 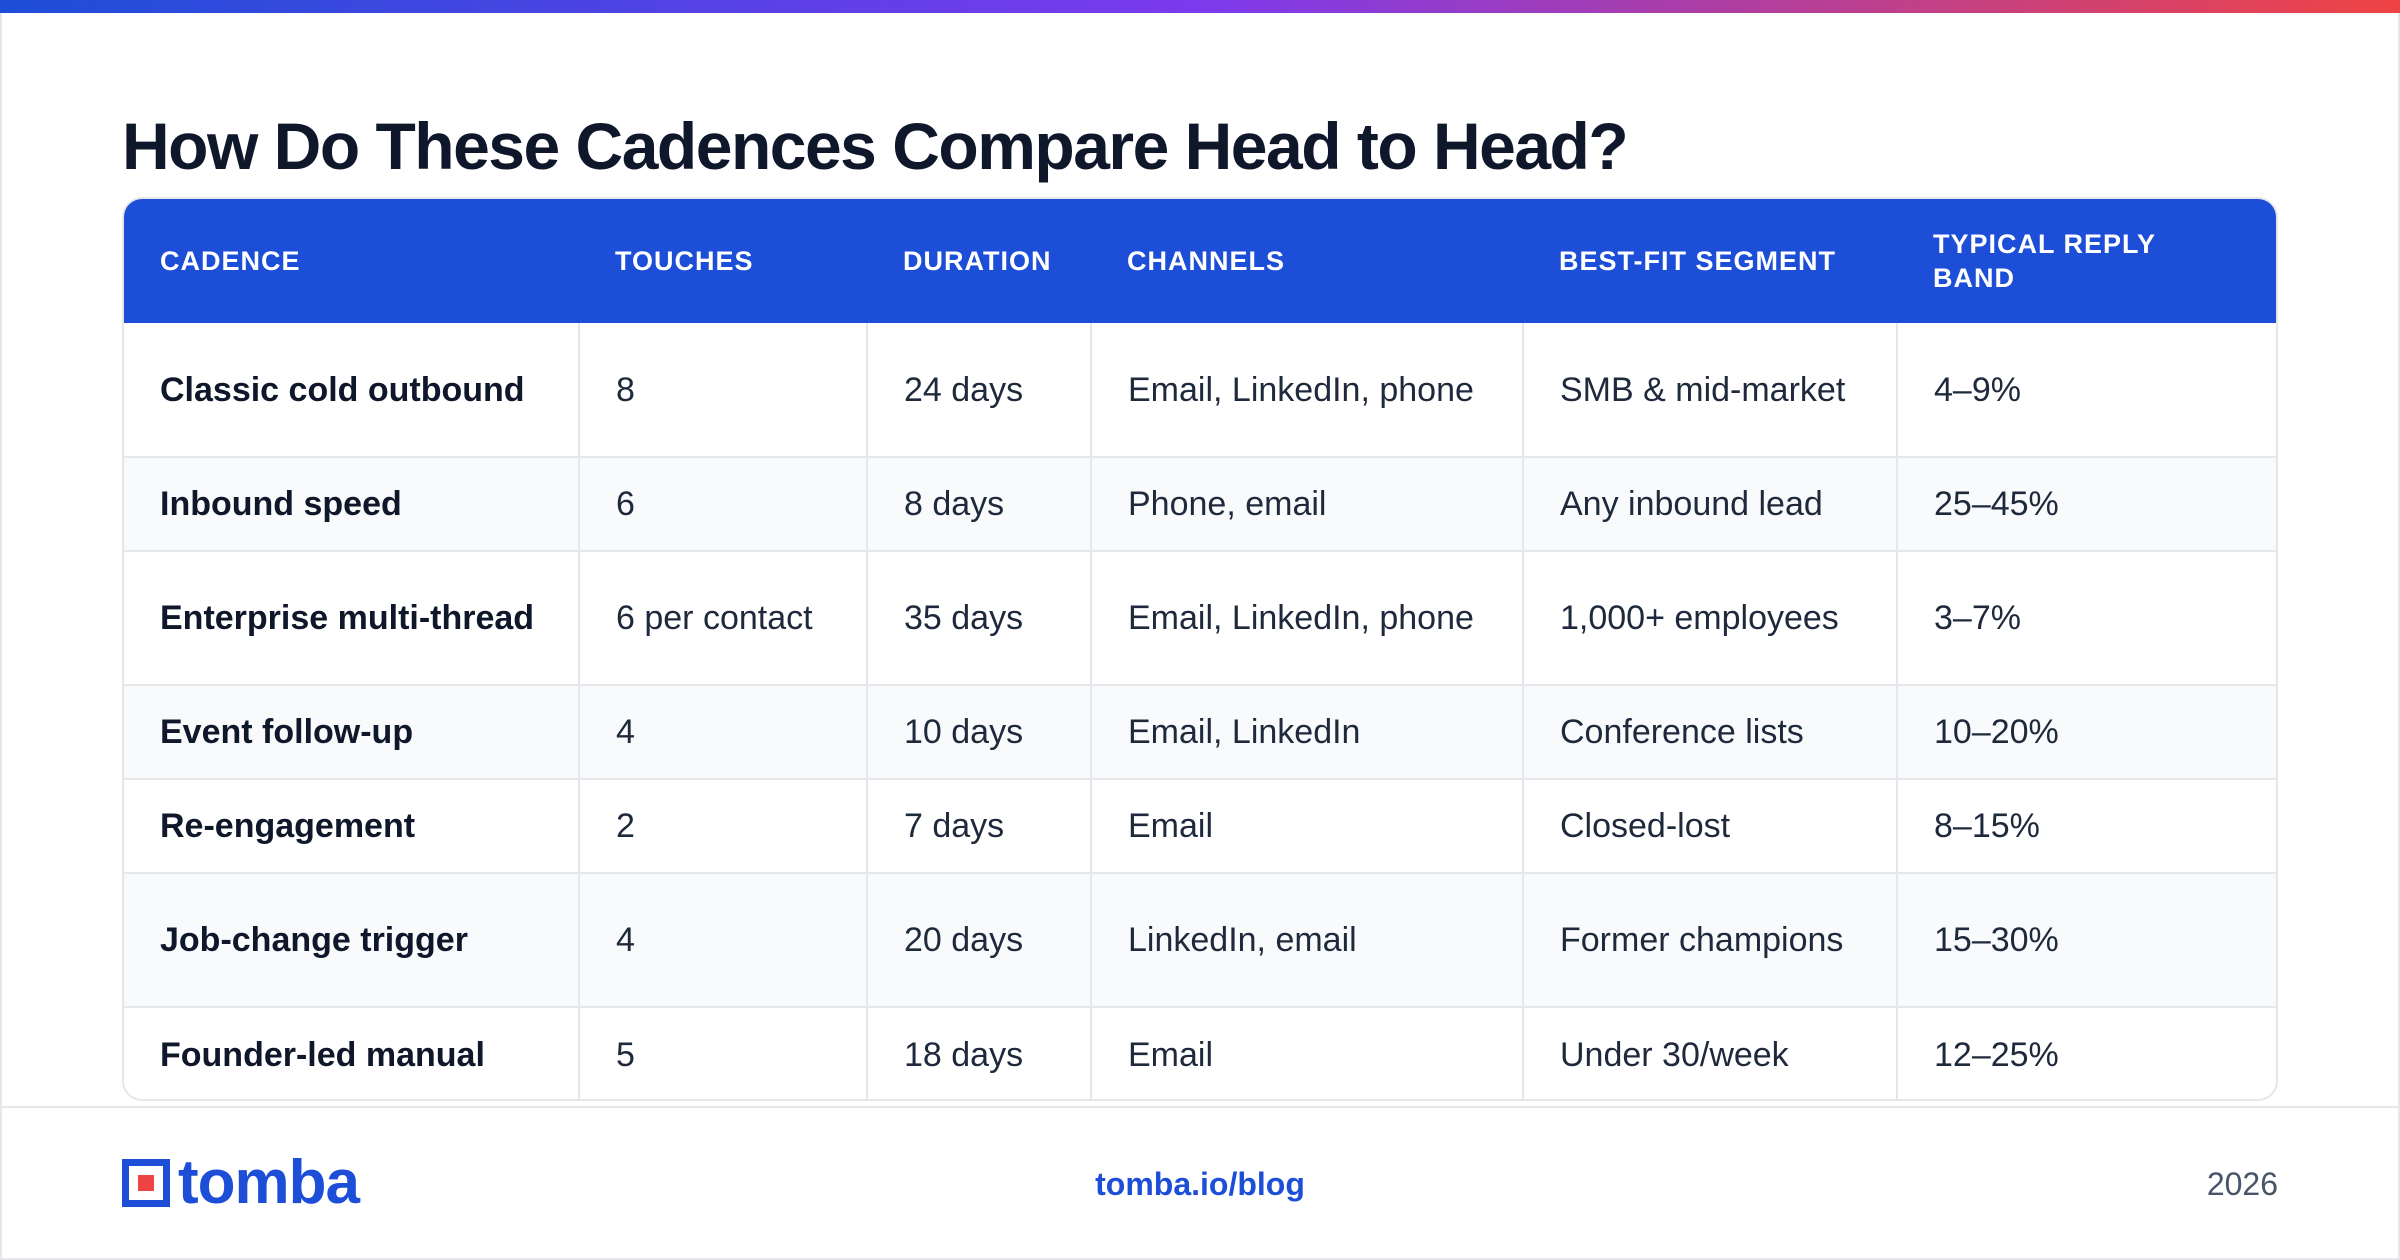 What do you see at coordinates (979, 1052) in the screenshot?
I see `cell-duration: 18 days` at bounding box center [979, 1052].